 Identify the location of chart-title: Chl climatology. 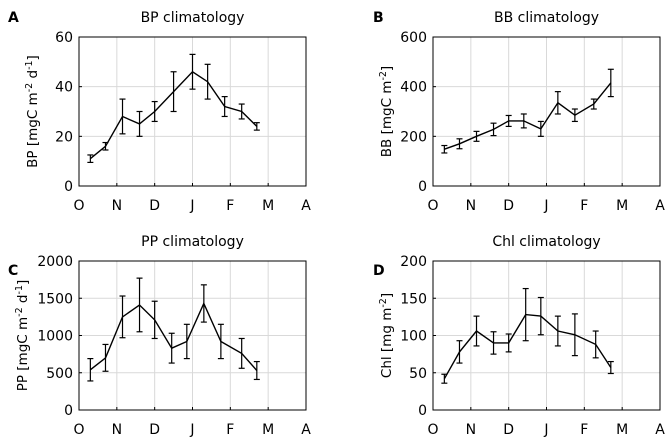
(546, 242).